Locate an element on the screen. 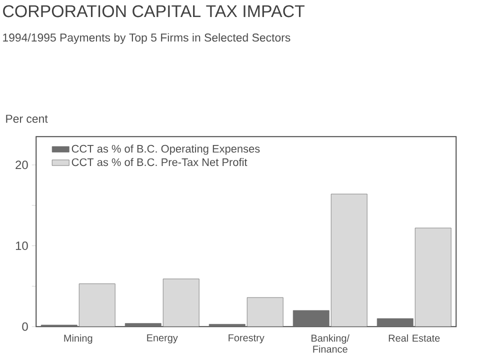  x-tick-label: Mining is located at coordinates (78, 339).